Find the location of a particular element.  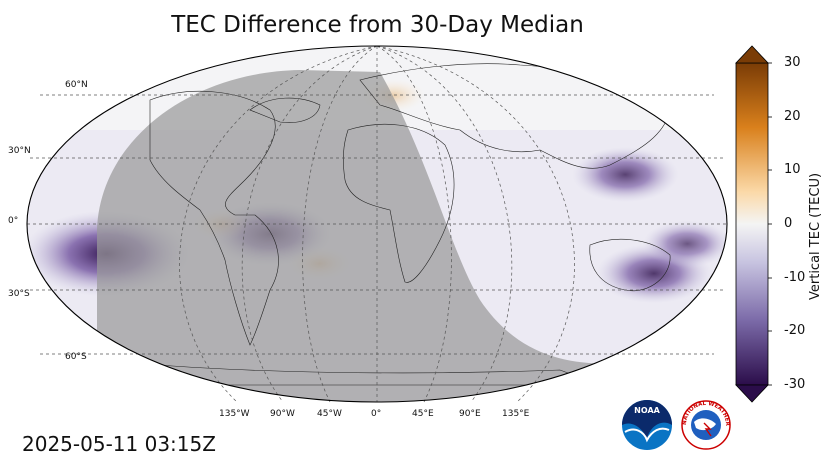

noaa-logo-text: NOAA is located at coordinates (647, 410).